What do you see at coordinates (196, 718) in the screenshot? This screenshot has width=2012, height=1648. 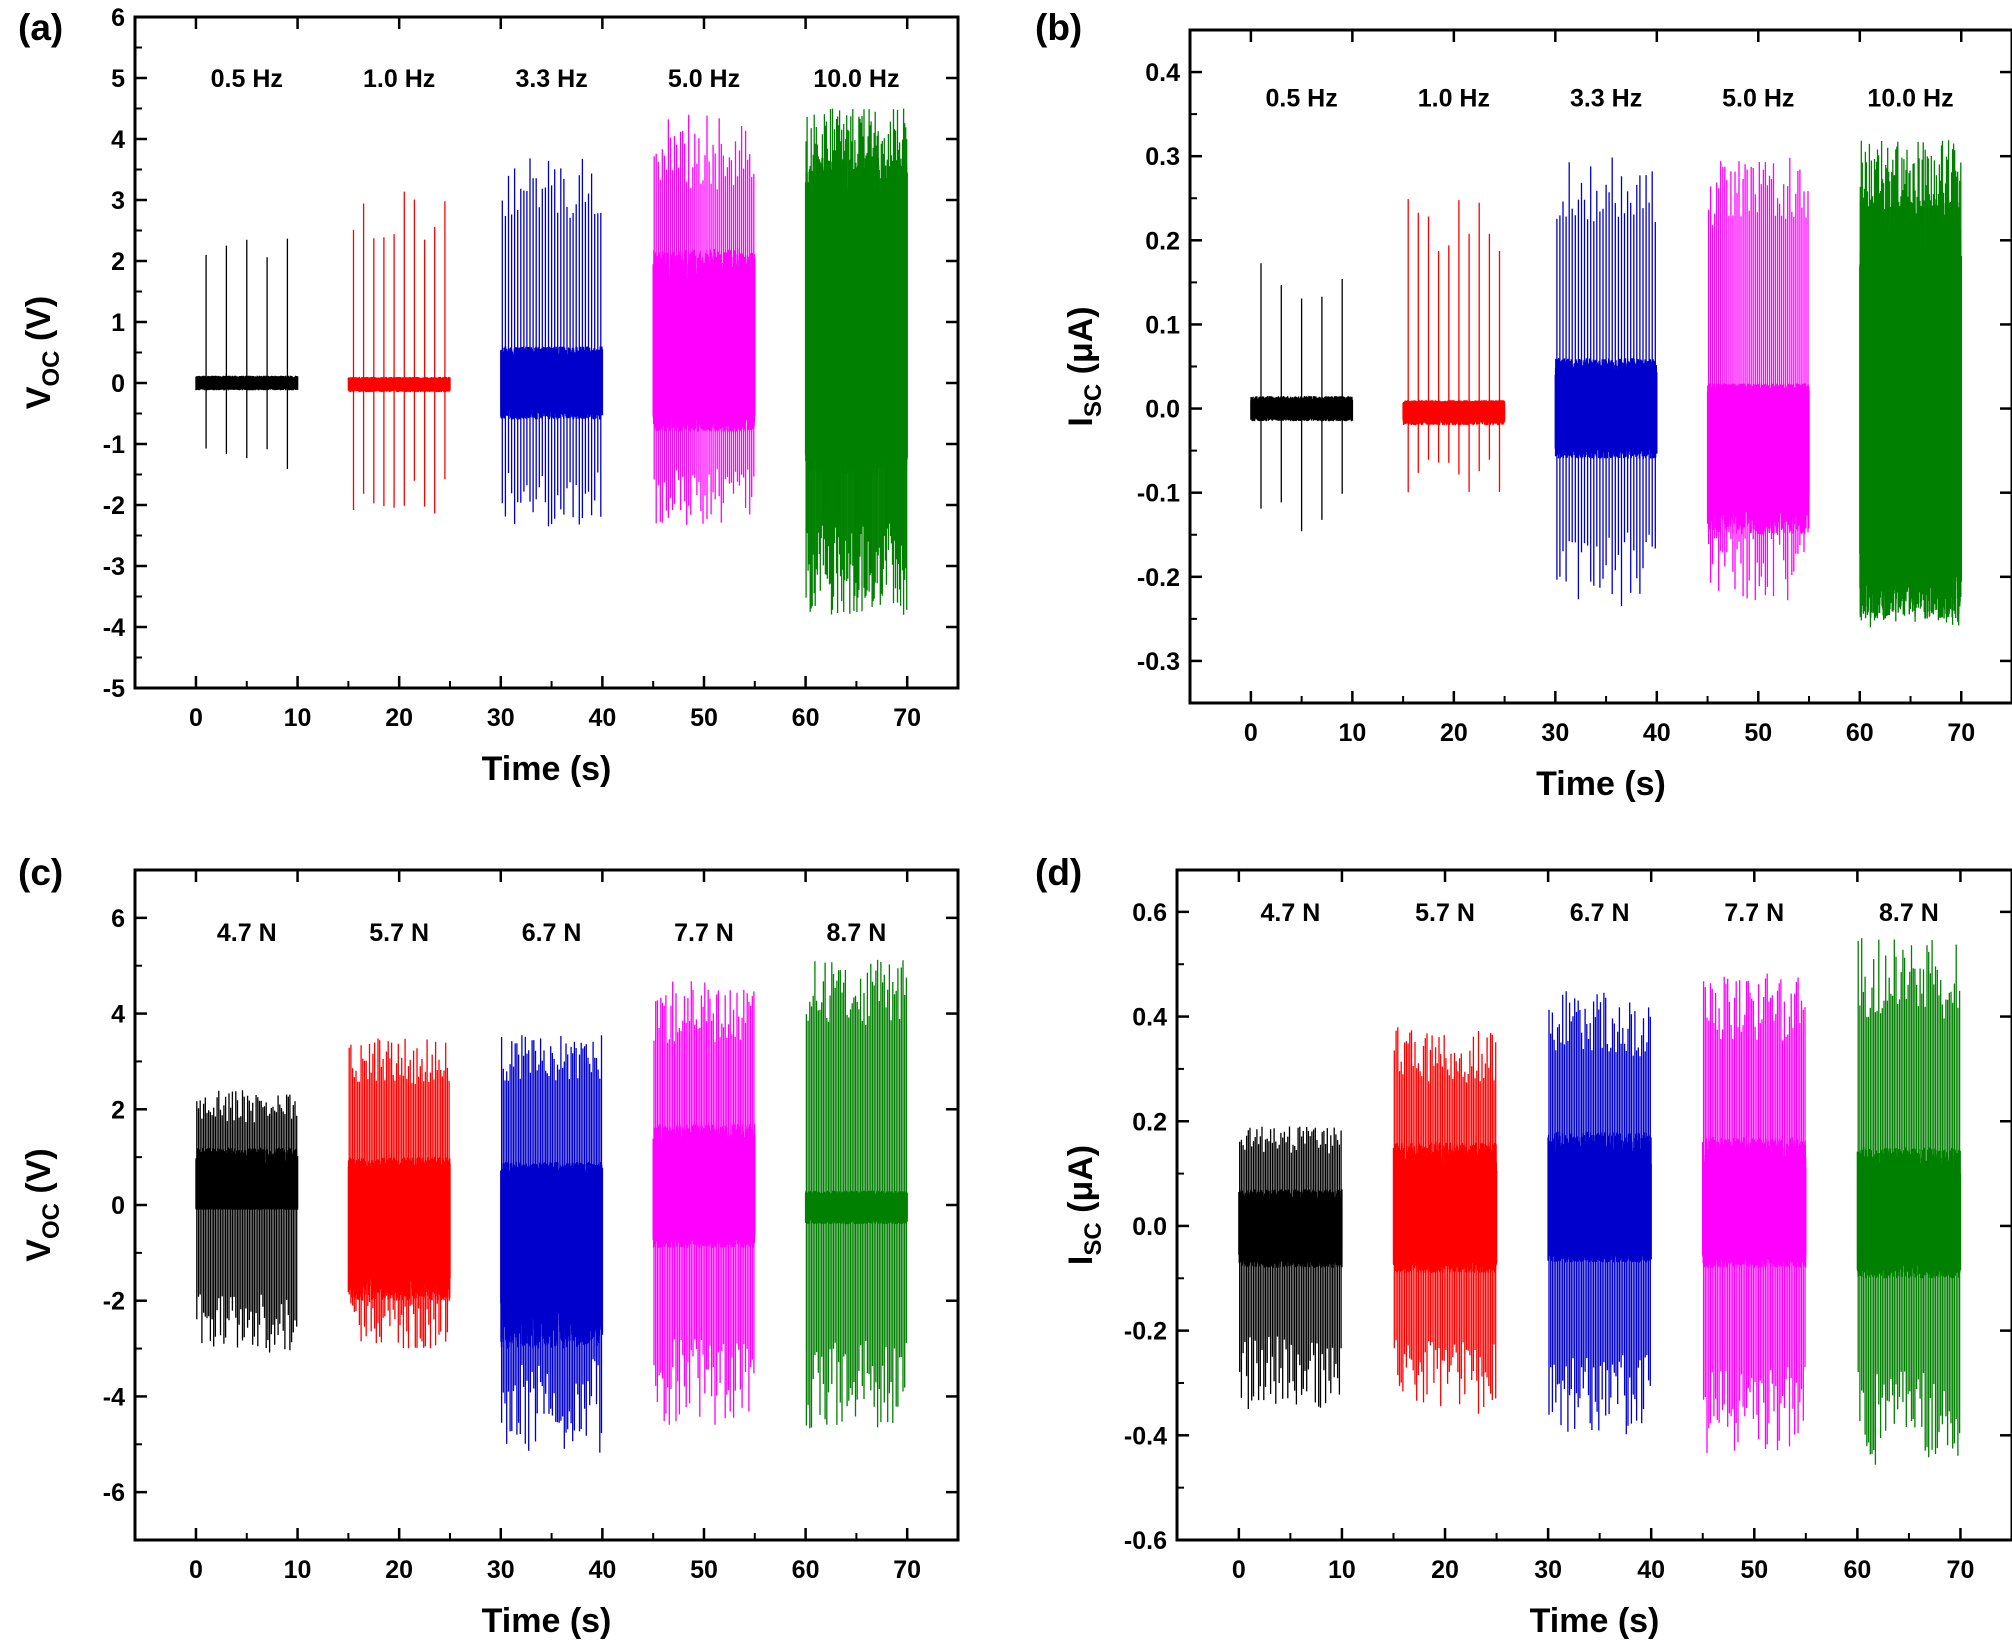 I see `x-tick-label: 0` at bounding box center [196, 718].